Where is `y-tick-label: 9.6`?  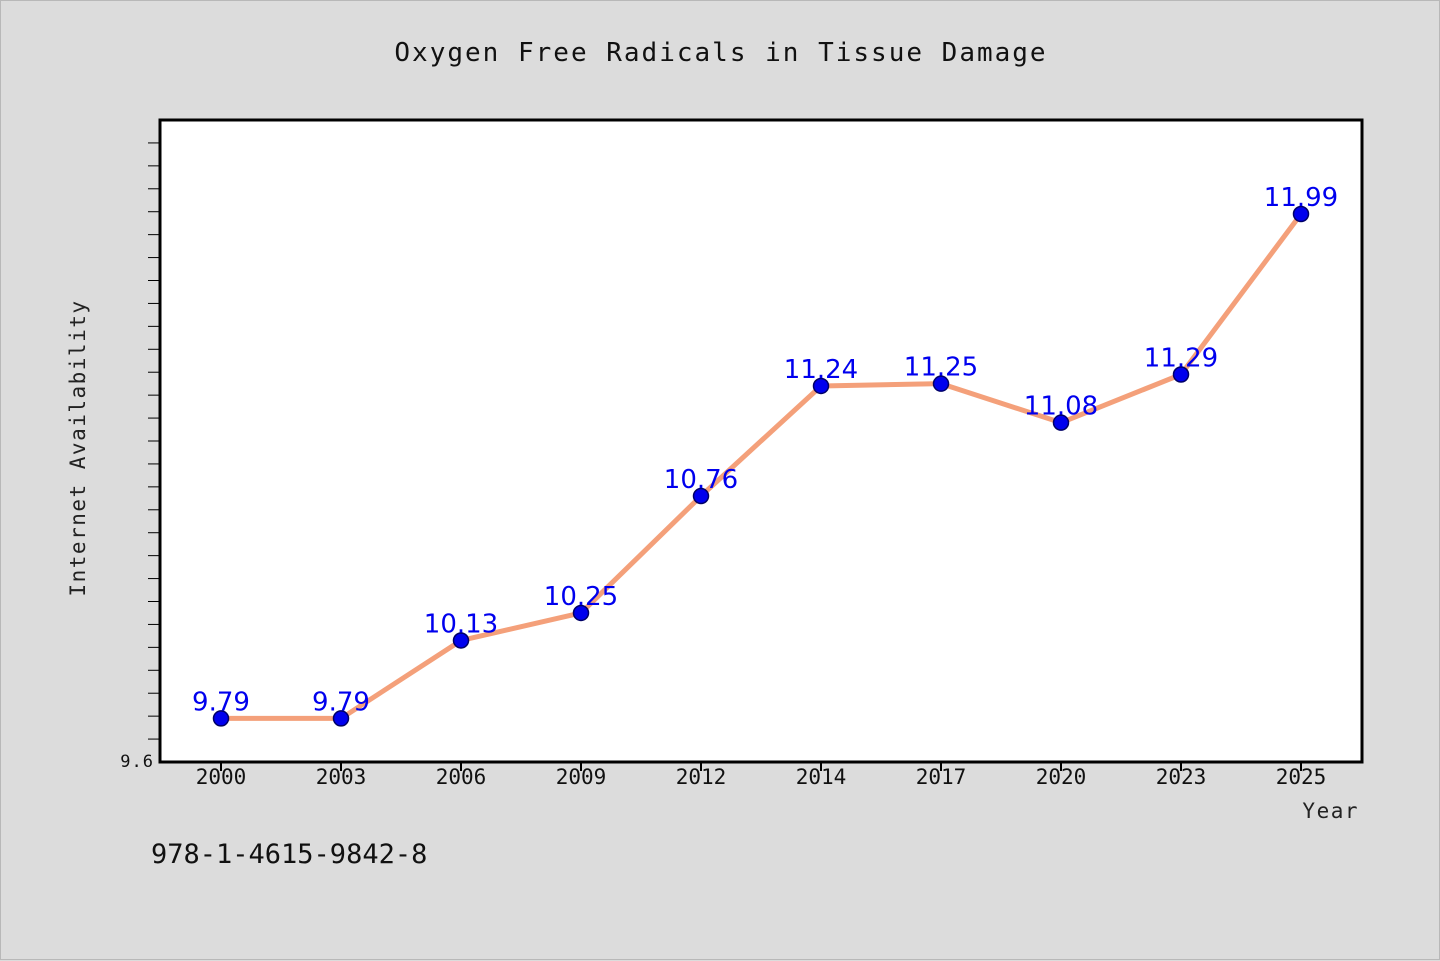 y-tick-label: 9.6 is located at coordinates (137, 762).